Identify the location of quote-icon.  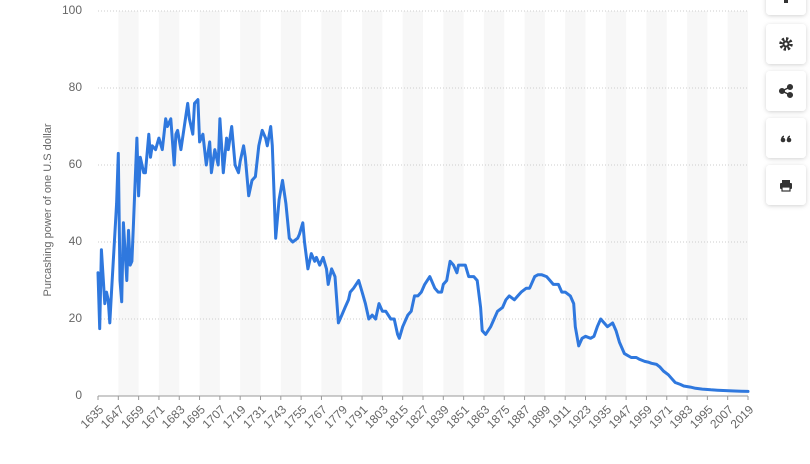
(786, 139).